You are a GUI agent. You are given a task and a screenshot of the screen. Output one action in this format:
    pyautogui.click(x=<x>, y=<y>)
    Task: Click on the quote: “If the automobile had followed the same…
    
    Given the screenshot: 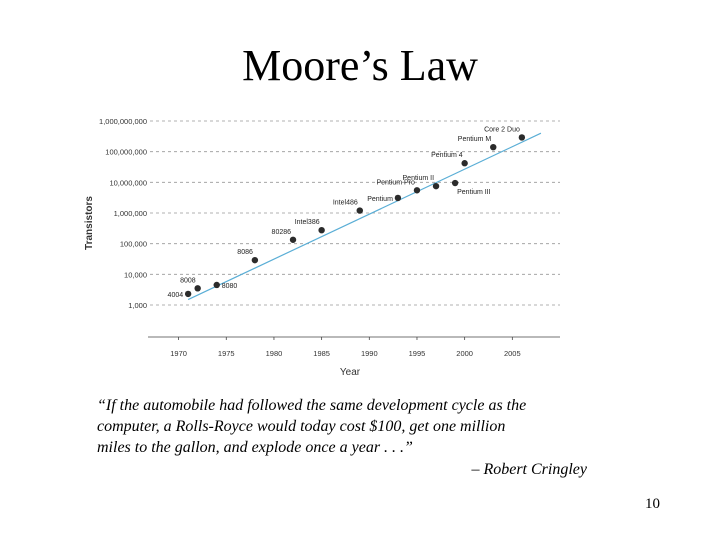 What is the action you would take?
    pyautogui.click(x=357, y=426)
    